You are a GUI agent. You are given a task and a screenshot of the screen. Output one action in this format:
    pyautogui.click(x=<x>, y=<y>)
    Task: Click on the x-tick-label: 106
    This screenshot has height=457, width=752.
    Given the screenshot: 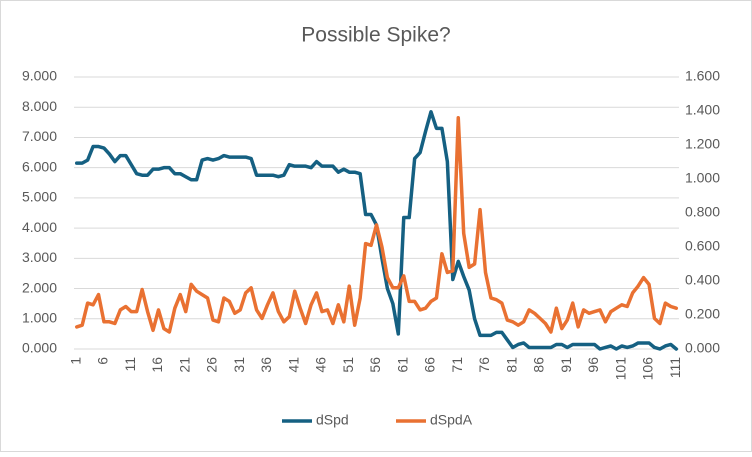 What is the action you would take?
    pyautogui.click(x=648, y=369)
    